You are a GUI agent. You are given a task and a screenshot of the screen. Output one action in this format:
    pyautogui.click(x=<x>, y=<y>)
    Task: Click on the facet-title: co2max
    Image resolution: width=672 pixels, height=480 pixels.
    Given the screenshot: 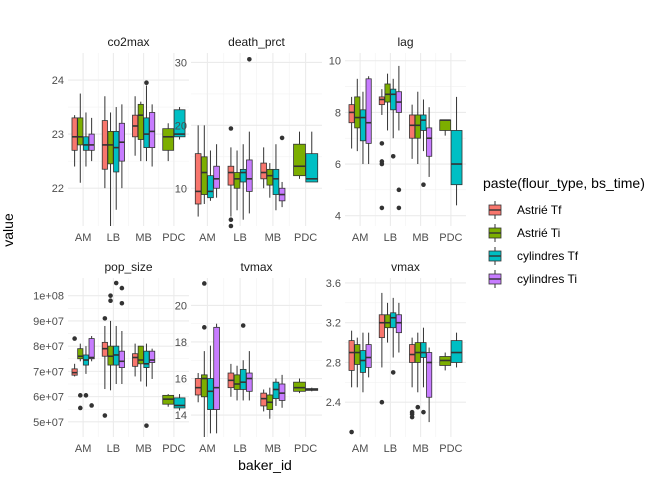 What is the action you would take?
    pyautogui.click(x=128, y=42)
    